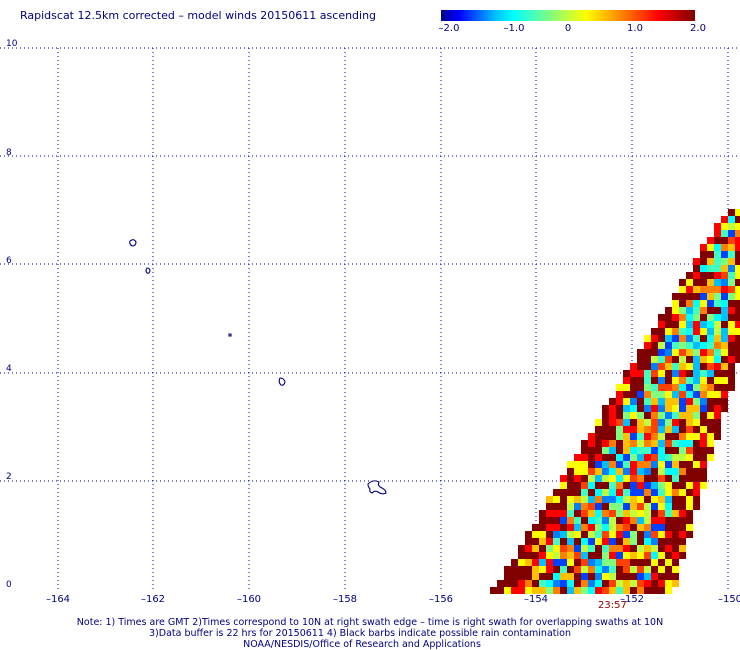  I want to click on island, so click(133, 243).